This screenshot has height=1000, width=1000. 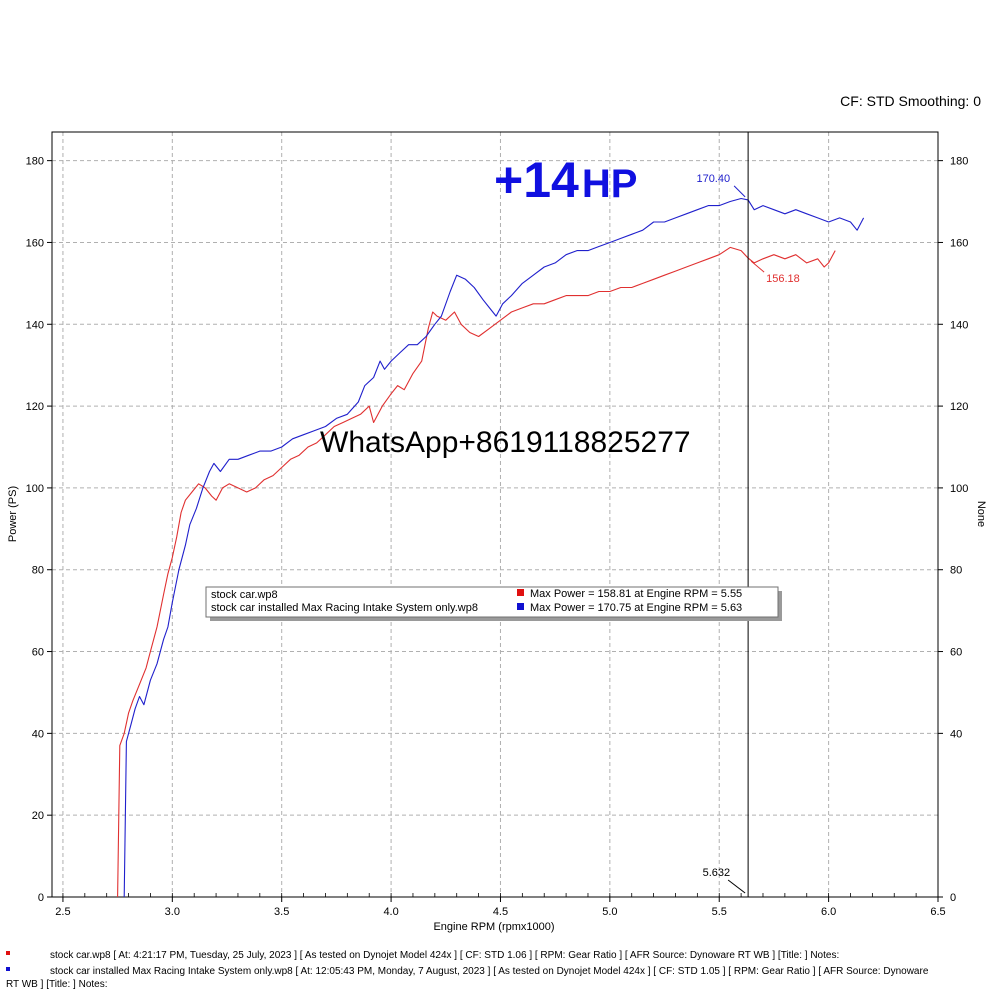 I want to click on gain-number: +14, so click(x=536, y=180).